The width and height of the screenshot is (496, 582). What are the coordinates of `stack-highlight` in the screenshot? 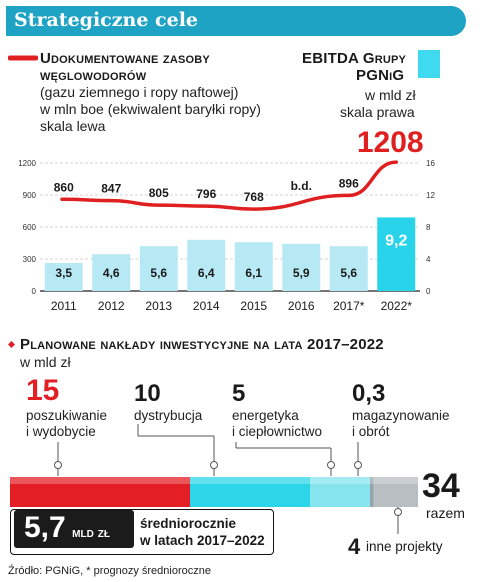 It's located at (214, 480).